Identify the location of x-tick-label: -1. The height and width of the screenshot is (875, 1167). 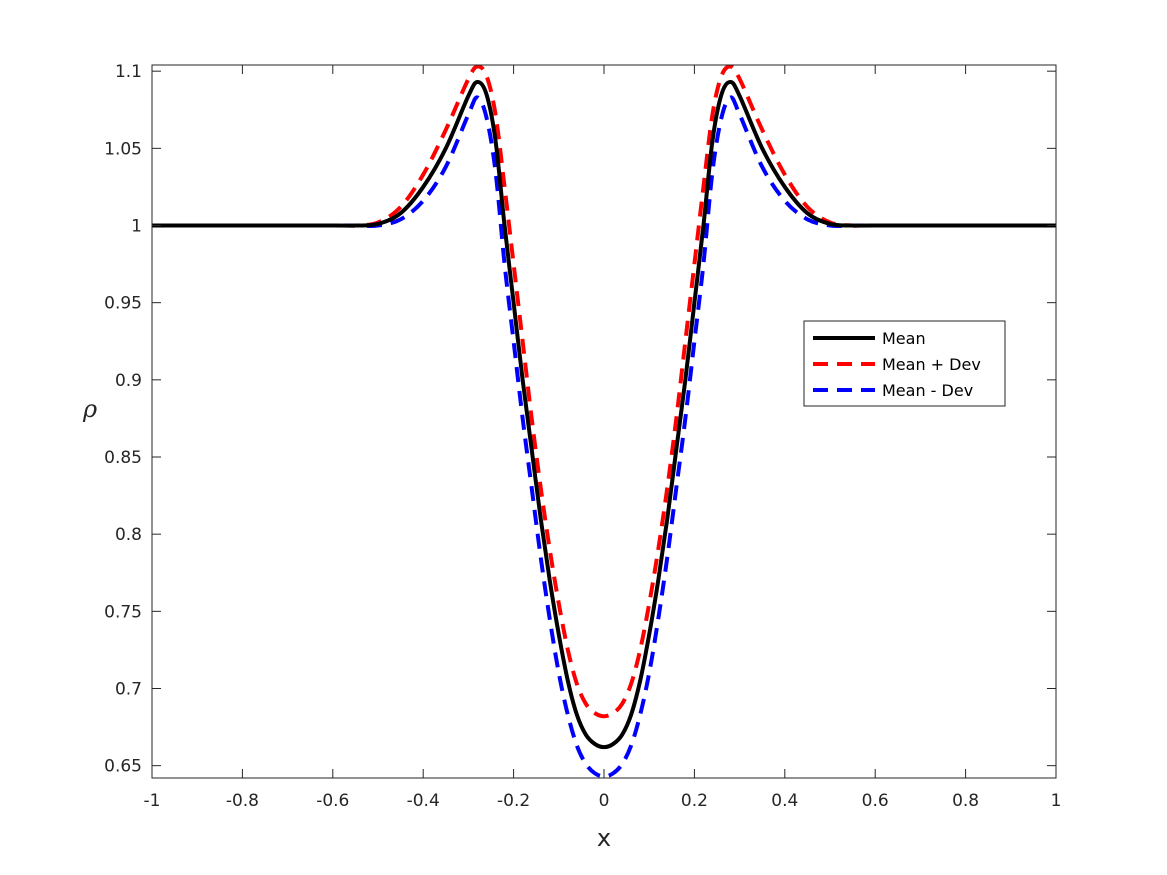
(152, 801).